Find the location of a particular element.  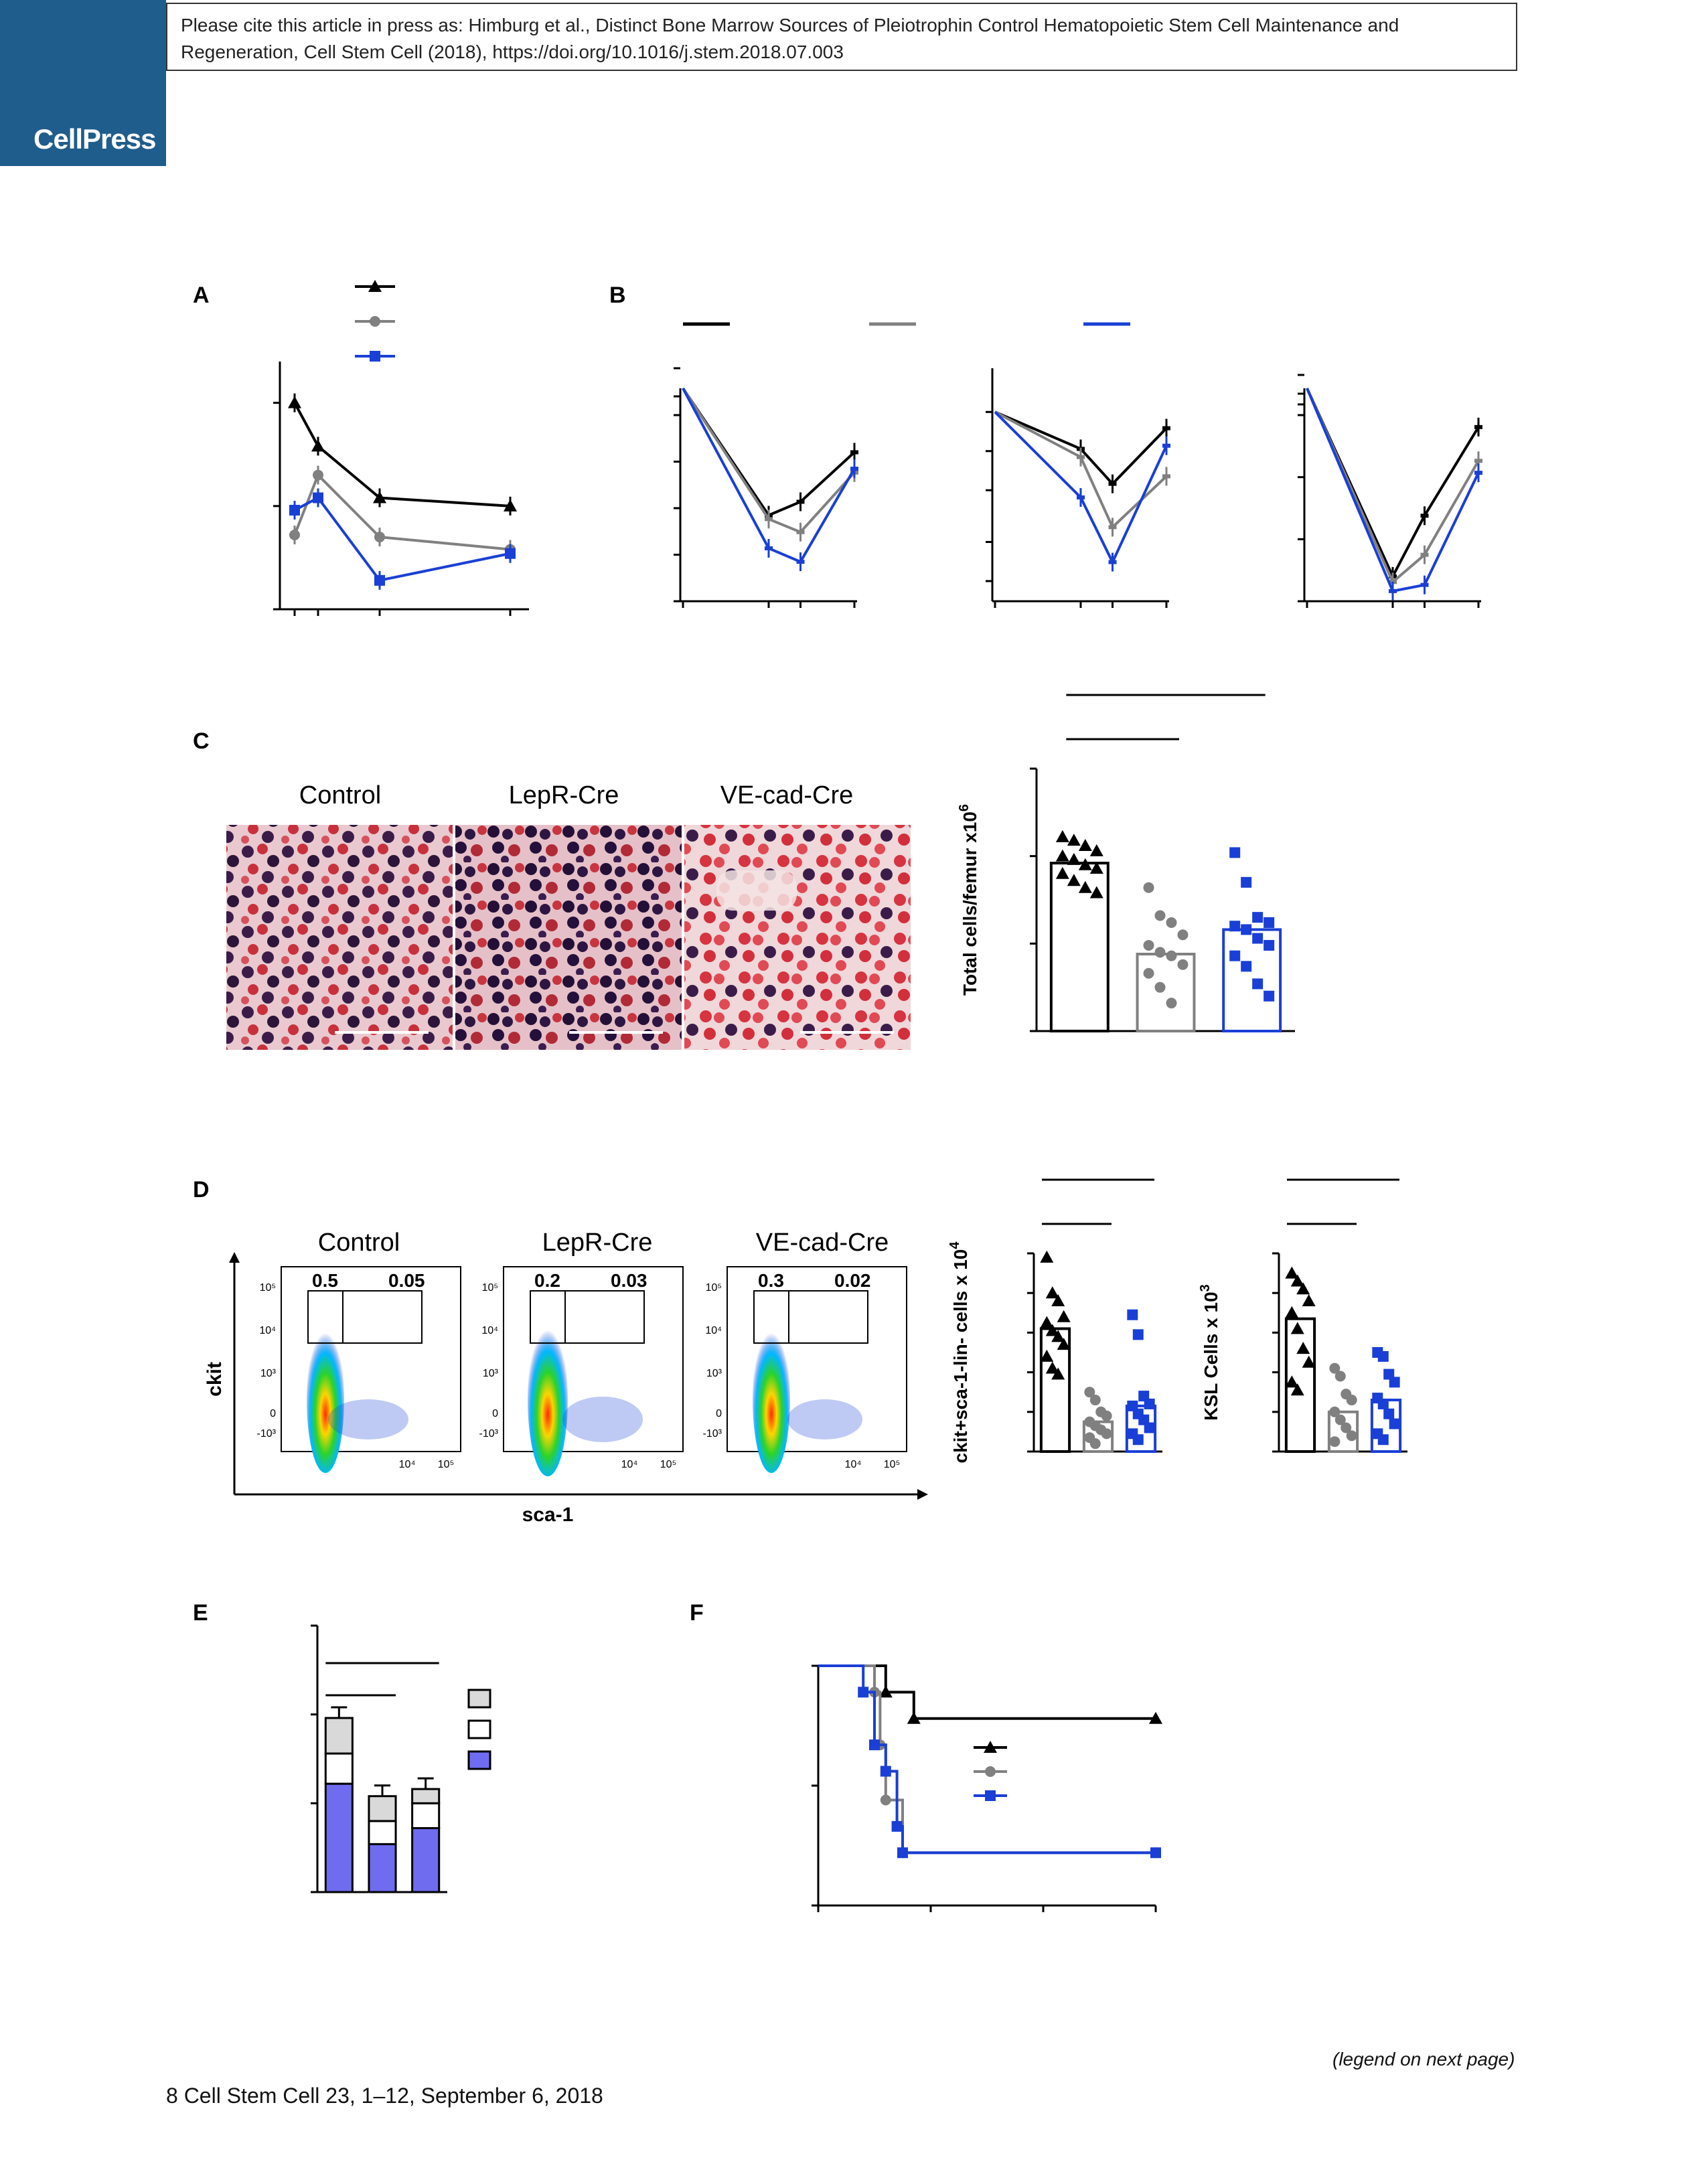

c-bar-ylabel: Total cells/femur x106 is located at coordinates (968, 900).